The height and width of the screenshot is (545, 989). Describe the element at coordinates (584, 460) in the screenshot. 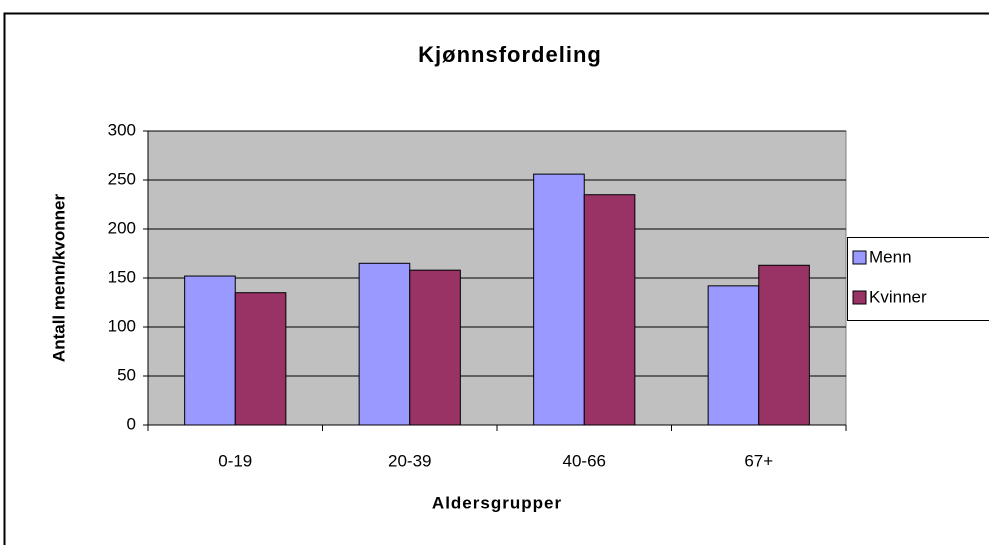

I see `x-tick-label: 40-66` at that location.